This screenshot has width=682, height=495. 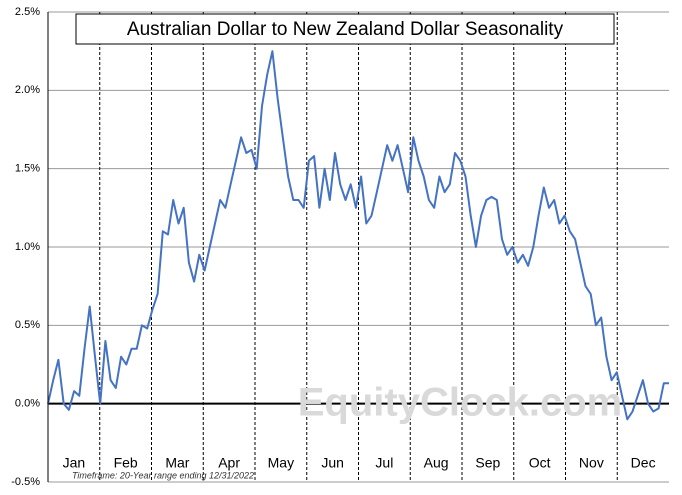 I want to click on watermark: EquityClock.com, so click(x=460, y=403).